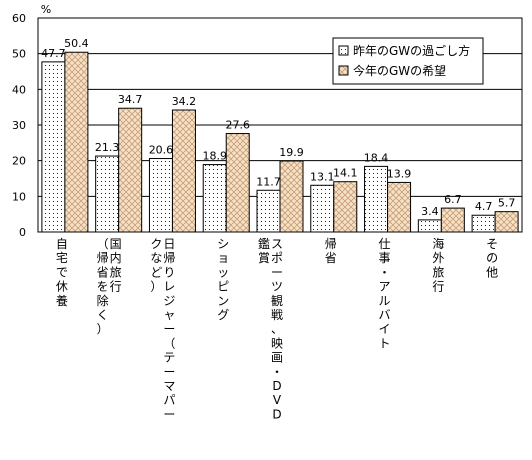  Describe the element at coordinates (169, 386) in the screenshot. I see `x-tick-char: マ` at that location.